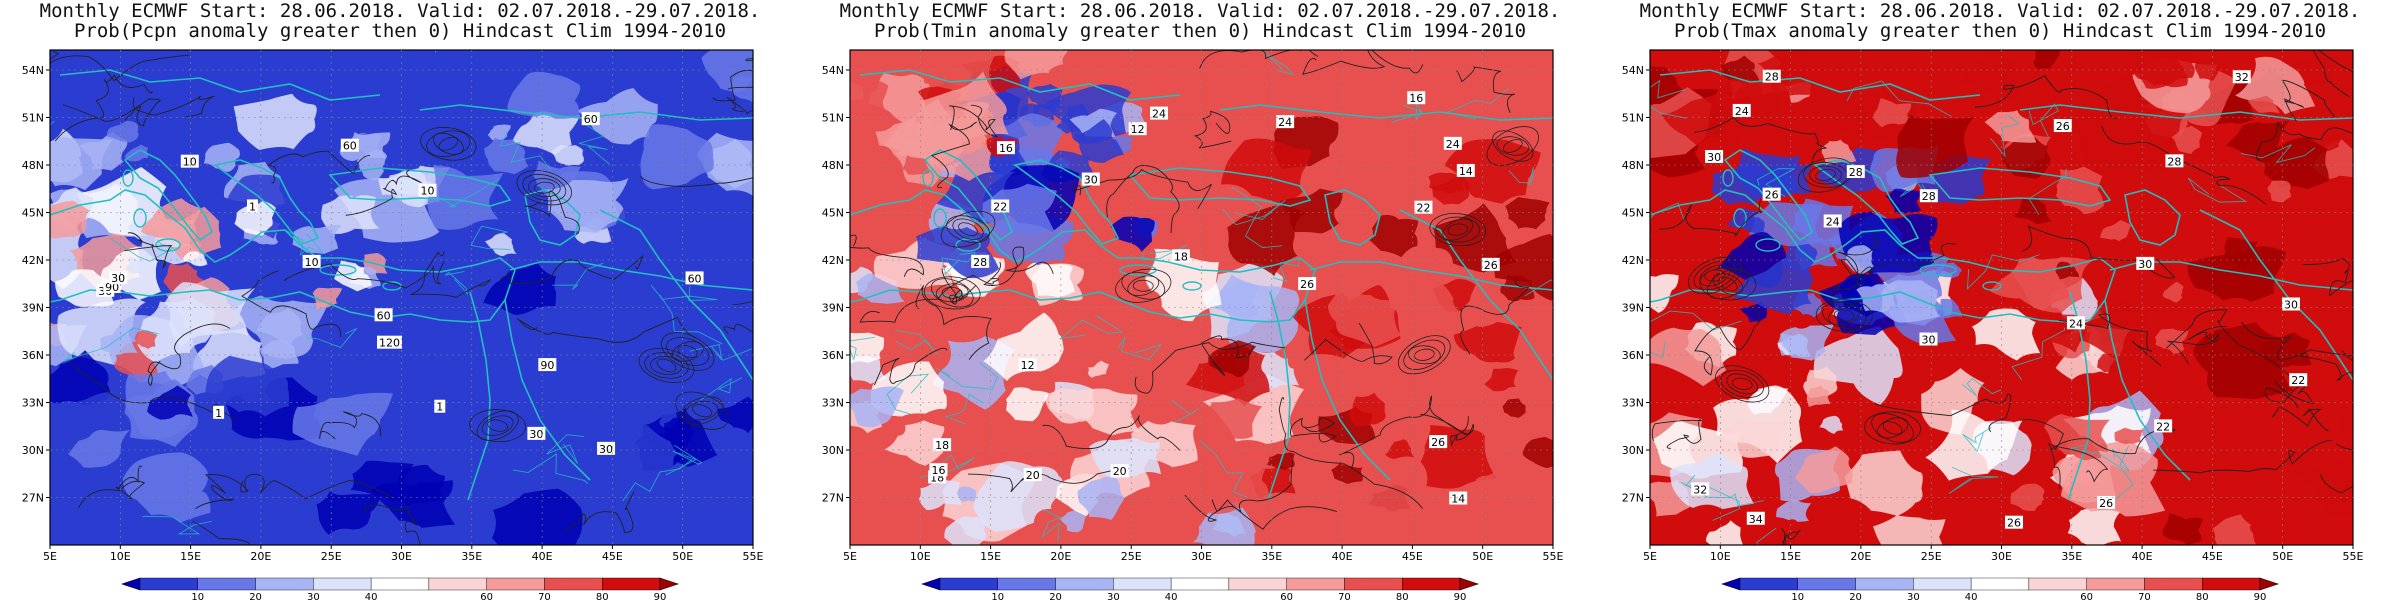 This screenshot has width=2400, height=600. Describe the element at coordinates (331, 556) in the screenshot. I see `lon-tick-label: 25E` at that location.